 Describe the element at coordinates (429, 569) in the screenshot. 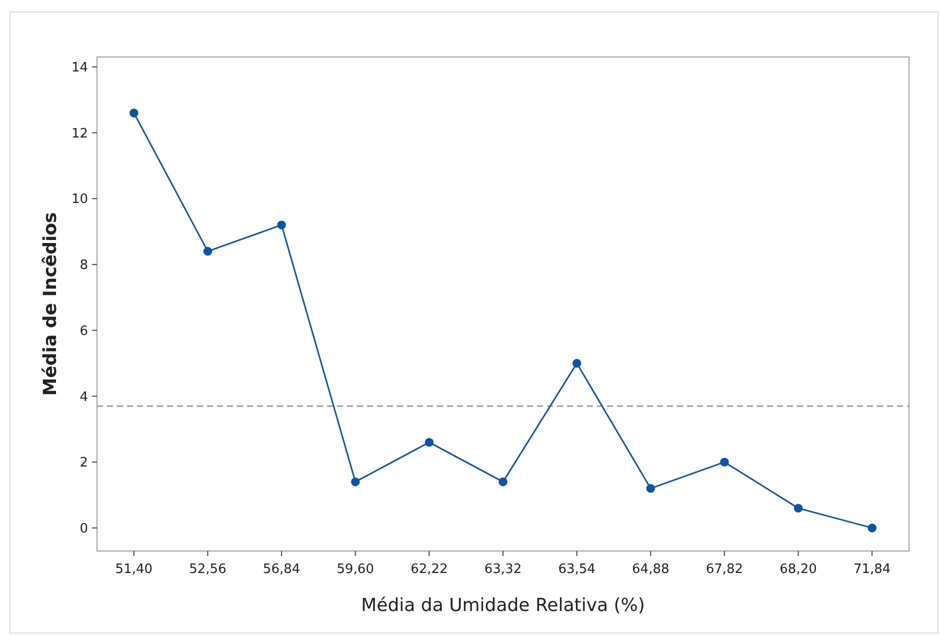

I see `x-tick-label: 62,22` at that location.